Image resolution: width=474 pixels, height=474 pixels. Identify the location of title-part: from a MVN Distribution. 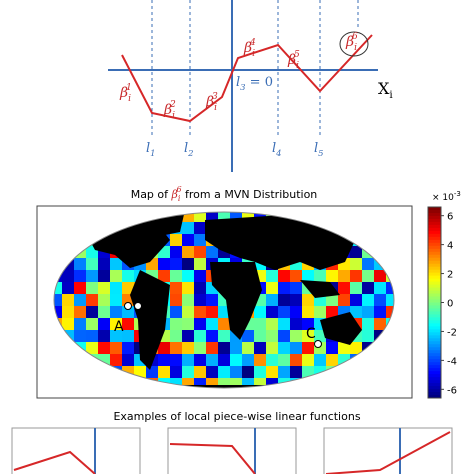
(250, 194).